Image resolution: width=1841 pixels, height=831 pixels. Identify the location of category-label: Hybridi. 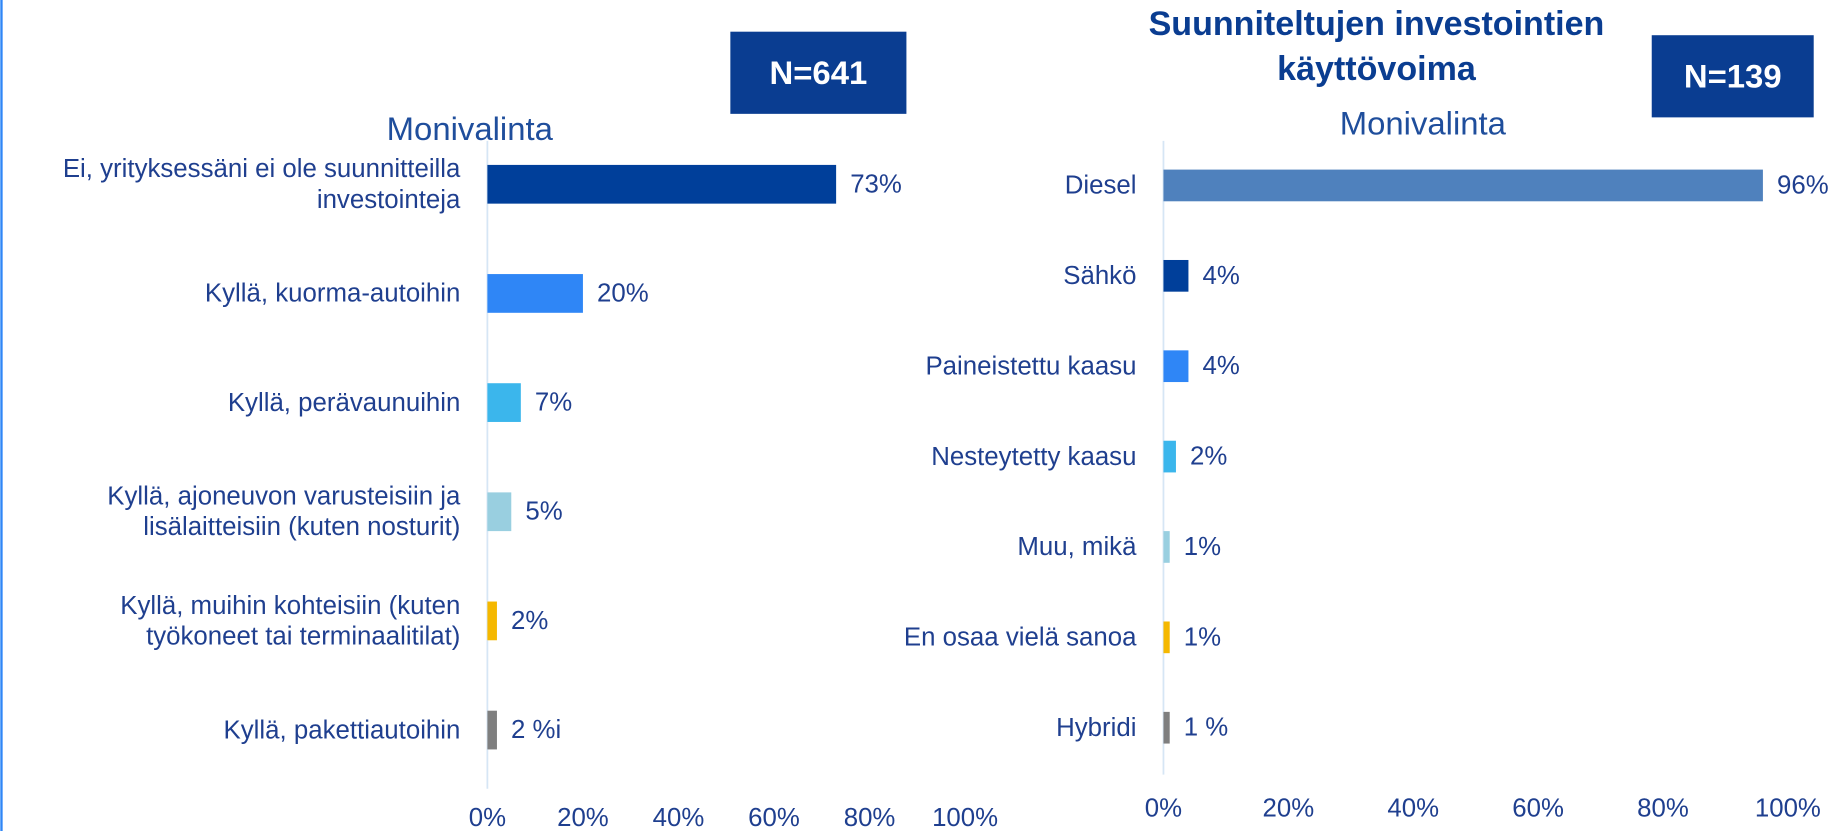
(1096, 727).